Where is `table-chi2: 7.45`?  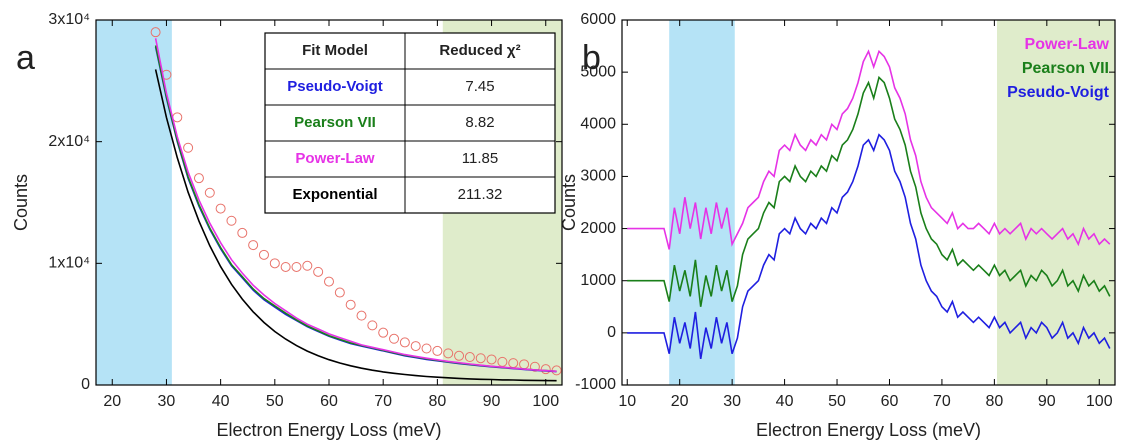 table-chi2: 7.45 is located at coordinates (479, 86).